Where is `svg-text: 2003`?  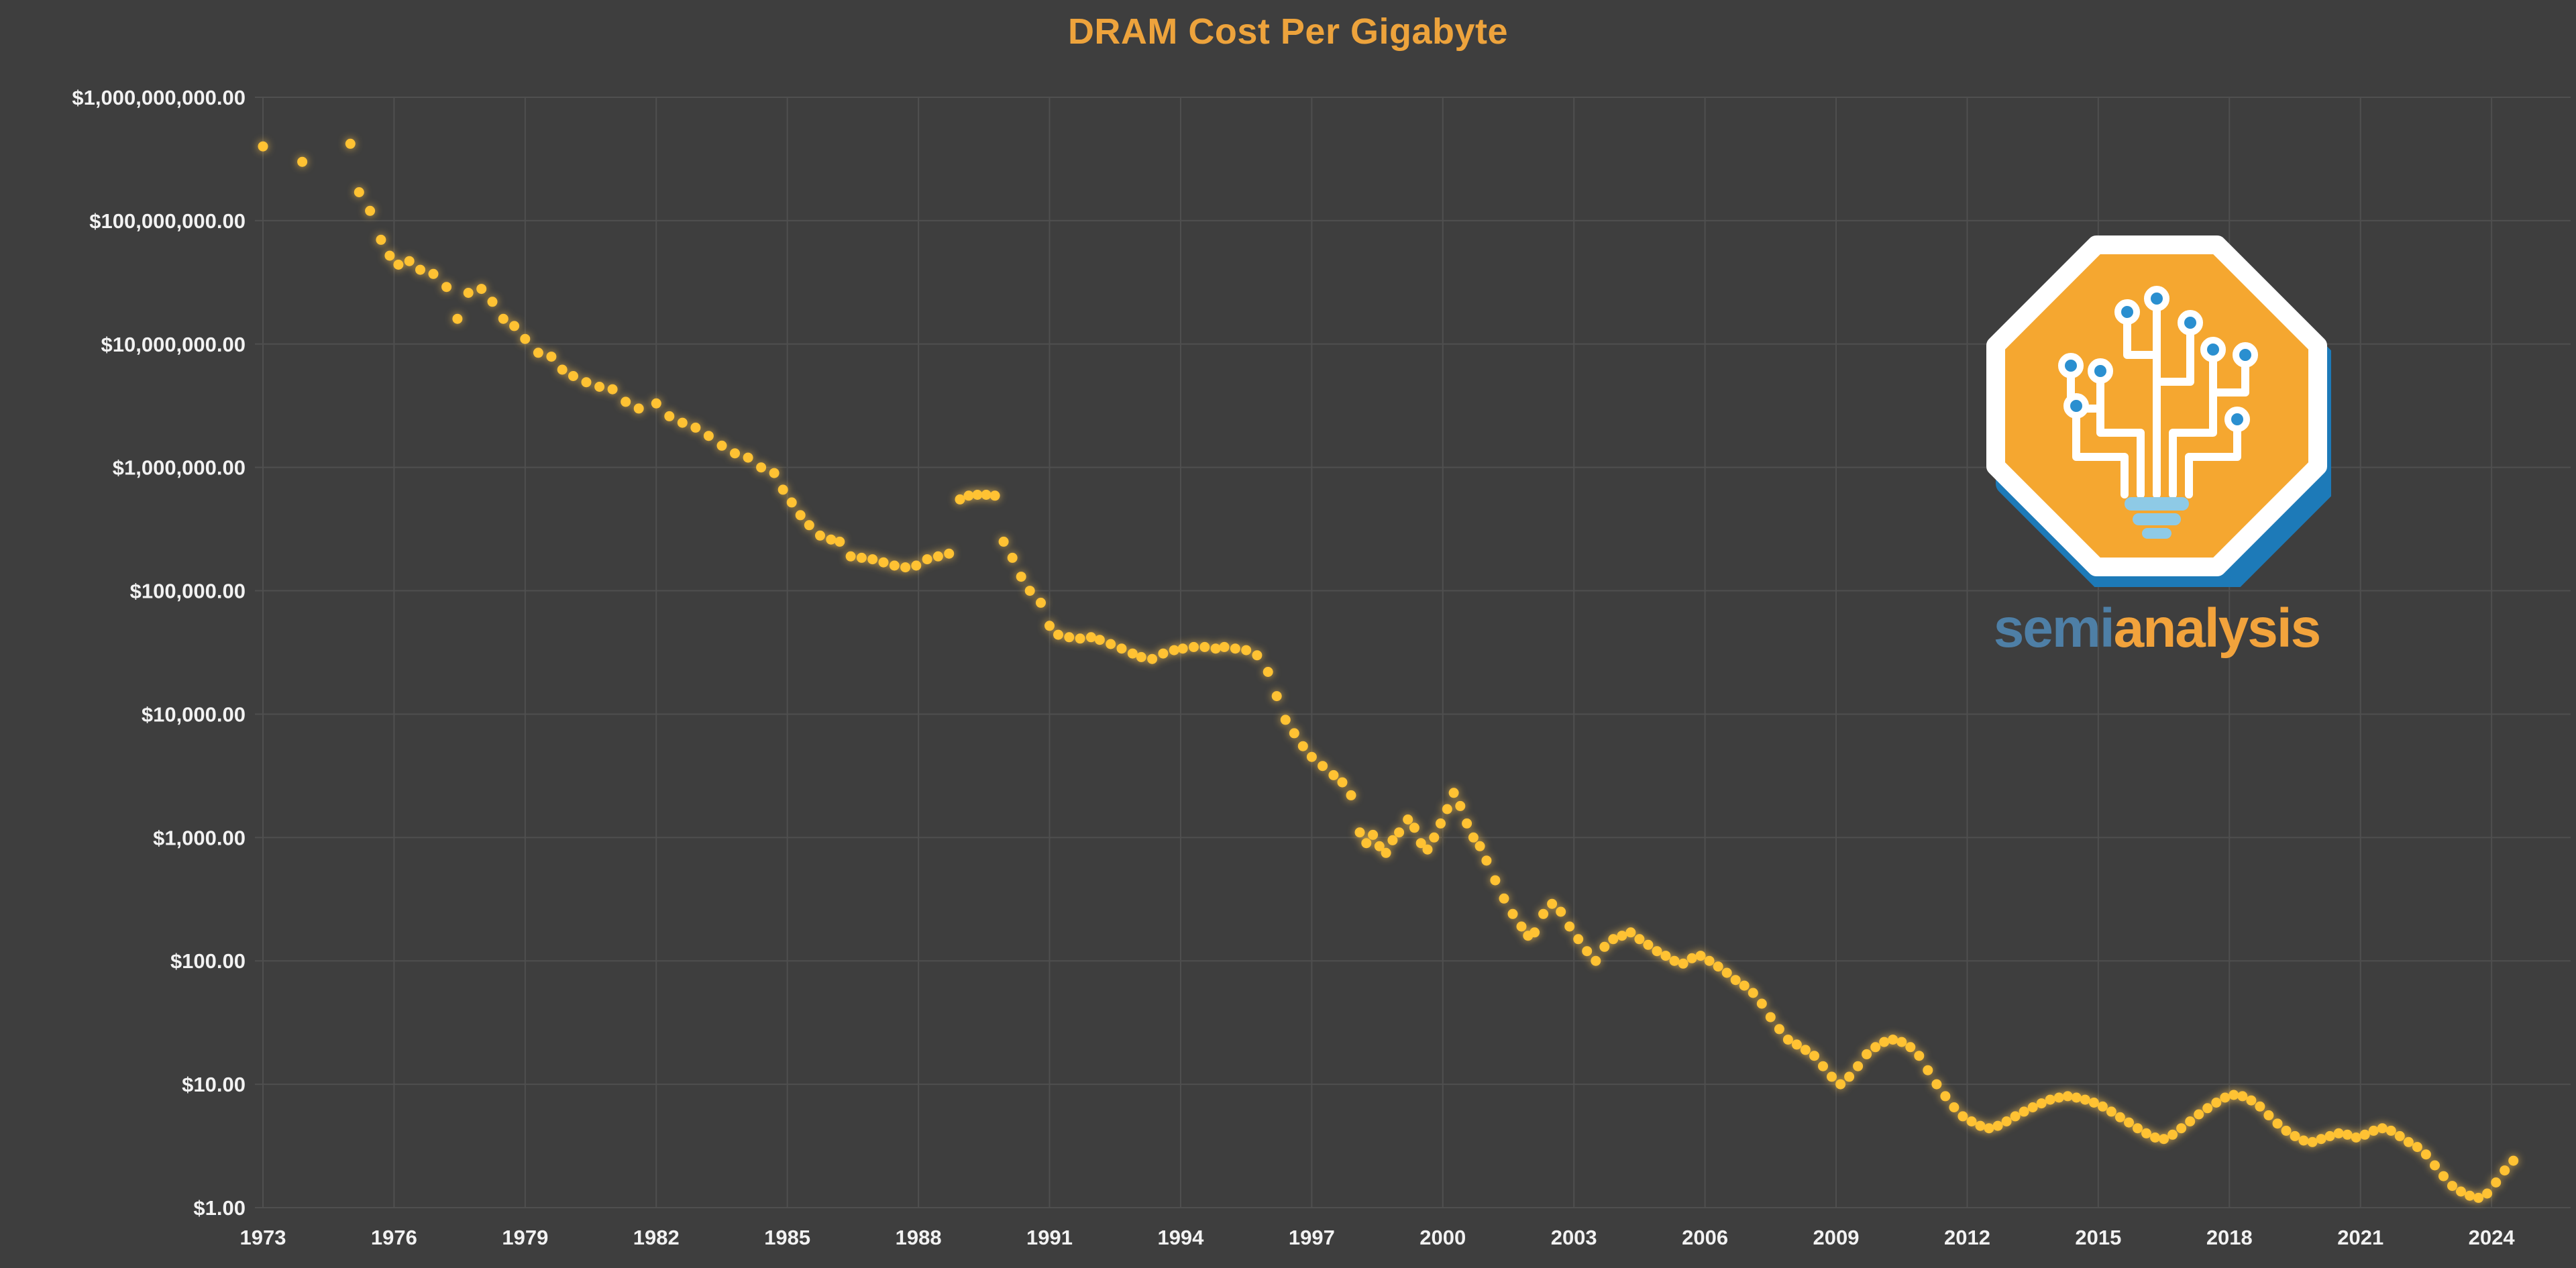 svg-text: 2003 is located at coordinates (1574, 1237).